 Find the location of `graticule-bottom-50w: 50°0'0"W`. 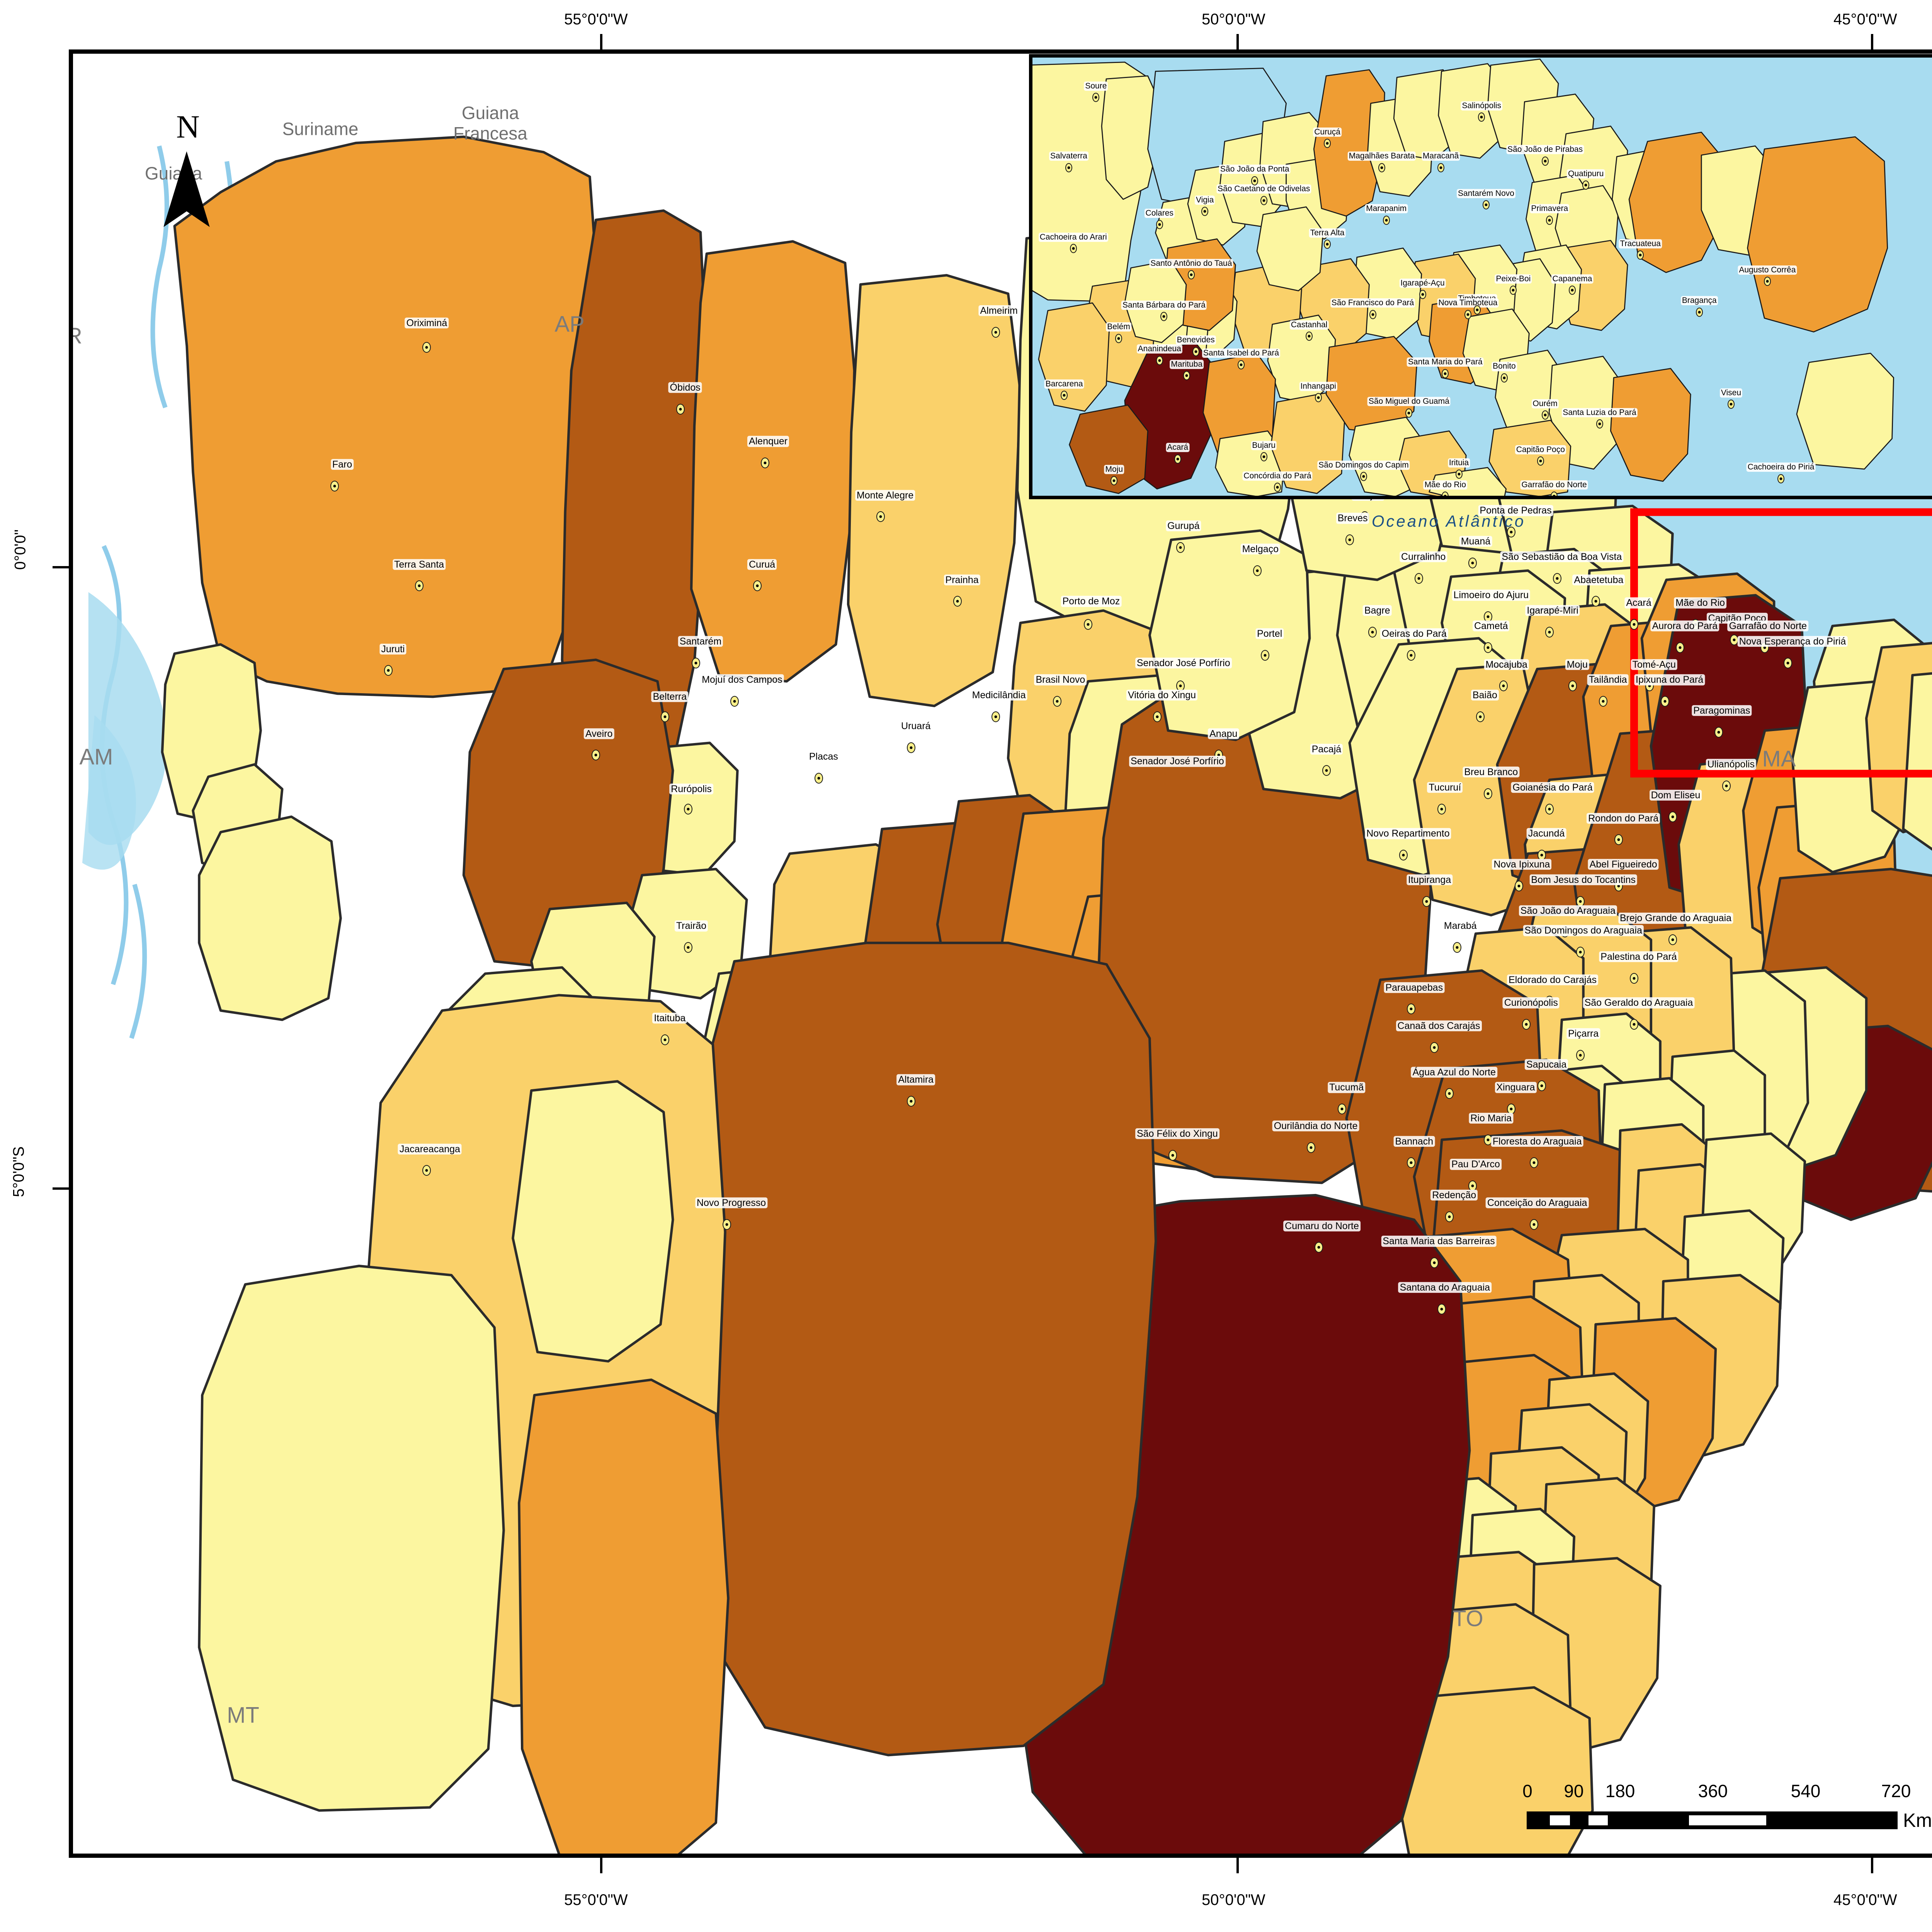

graticule-bottom-50w: 50°0'0"W is located at coordinates (1234, 1899).